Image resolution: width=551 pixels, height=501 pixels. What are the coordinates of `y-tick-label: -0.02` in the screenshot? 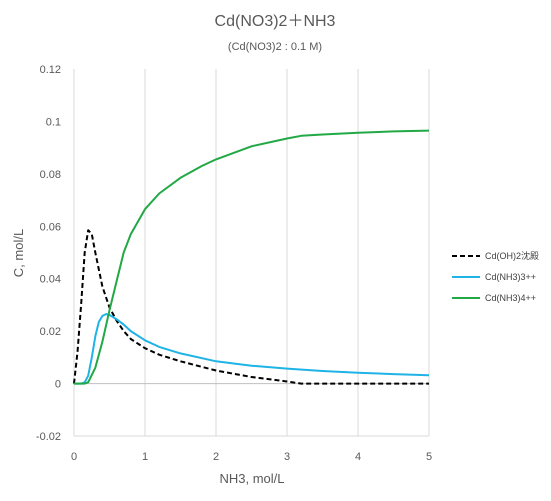 It's located at (48, 437).